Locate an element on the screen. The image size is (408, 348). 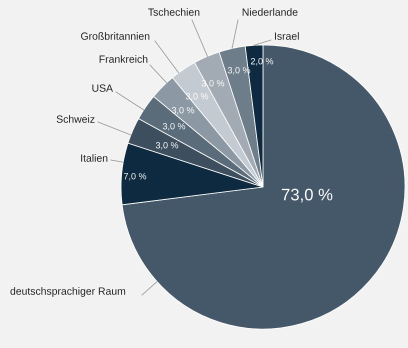
slice-label: Niederlande is located at coordinates (270, 12).